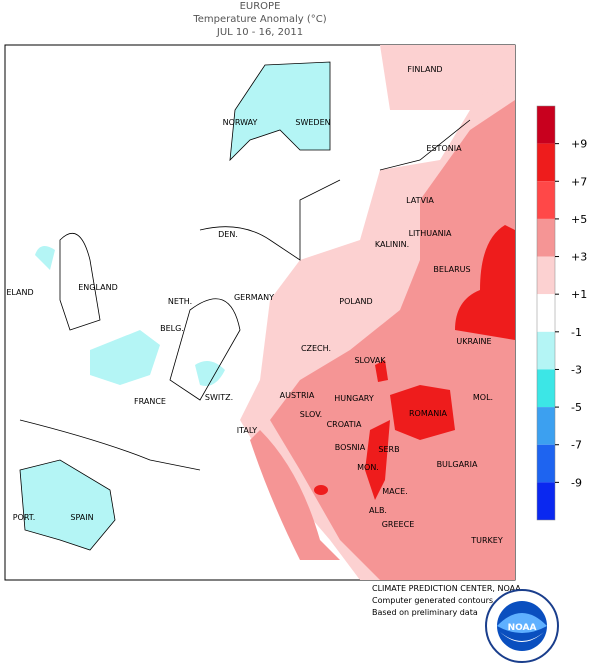  Describe the element at coordinates (398, 524) in the screenshot. I see `country-label: GREECE` at that location.